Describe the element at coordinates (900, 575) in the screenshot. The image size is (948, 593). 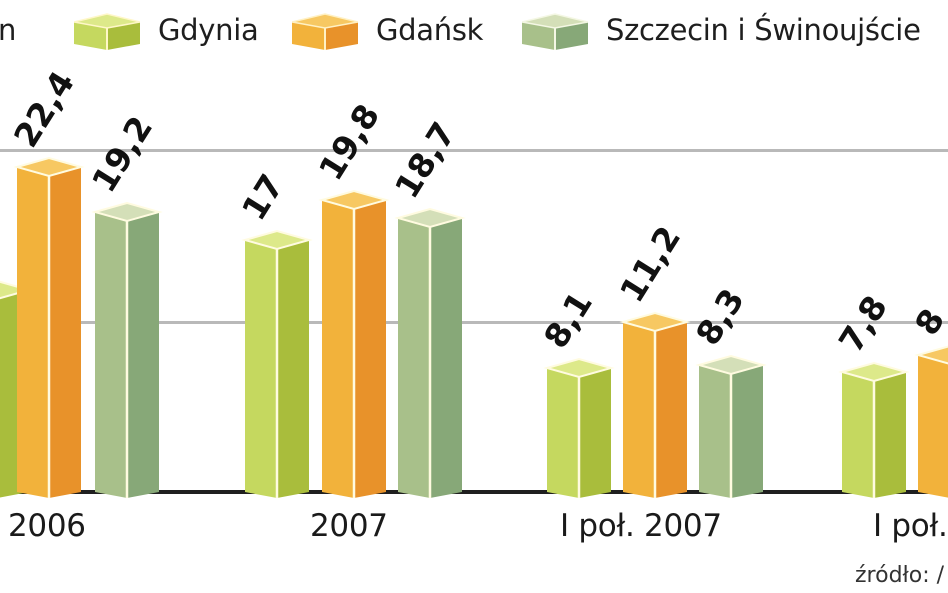
I see `source-note: źródło: /` at that location.